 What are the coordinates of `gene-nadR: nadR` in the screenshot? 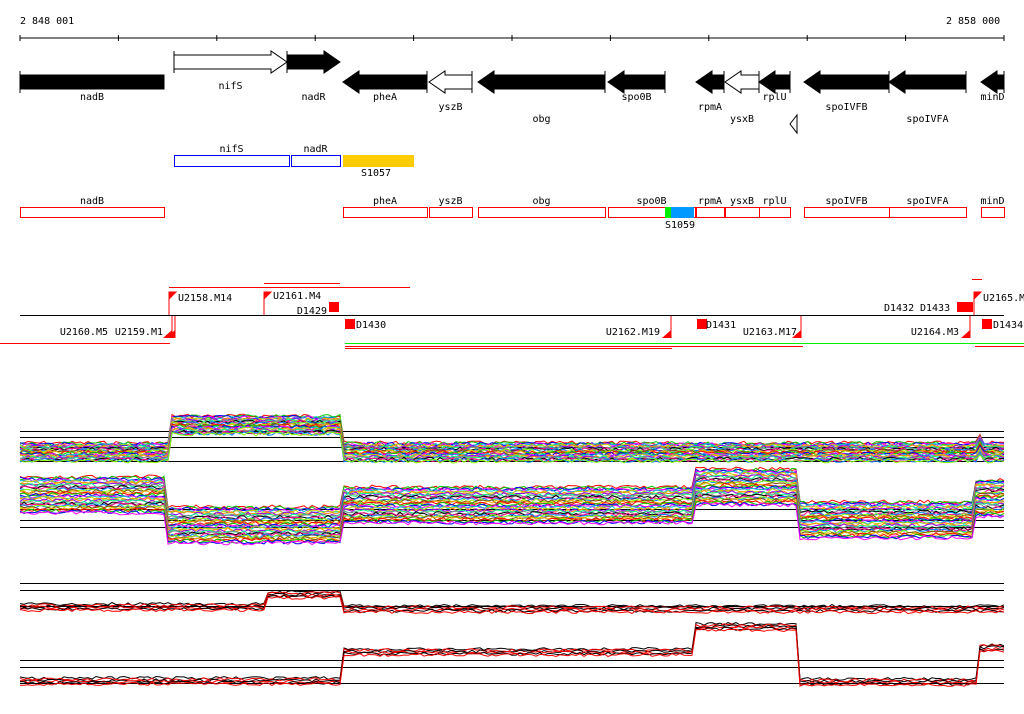 It's located at (313, 76).